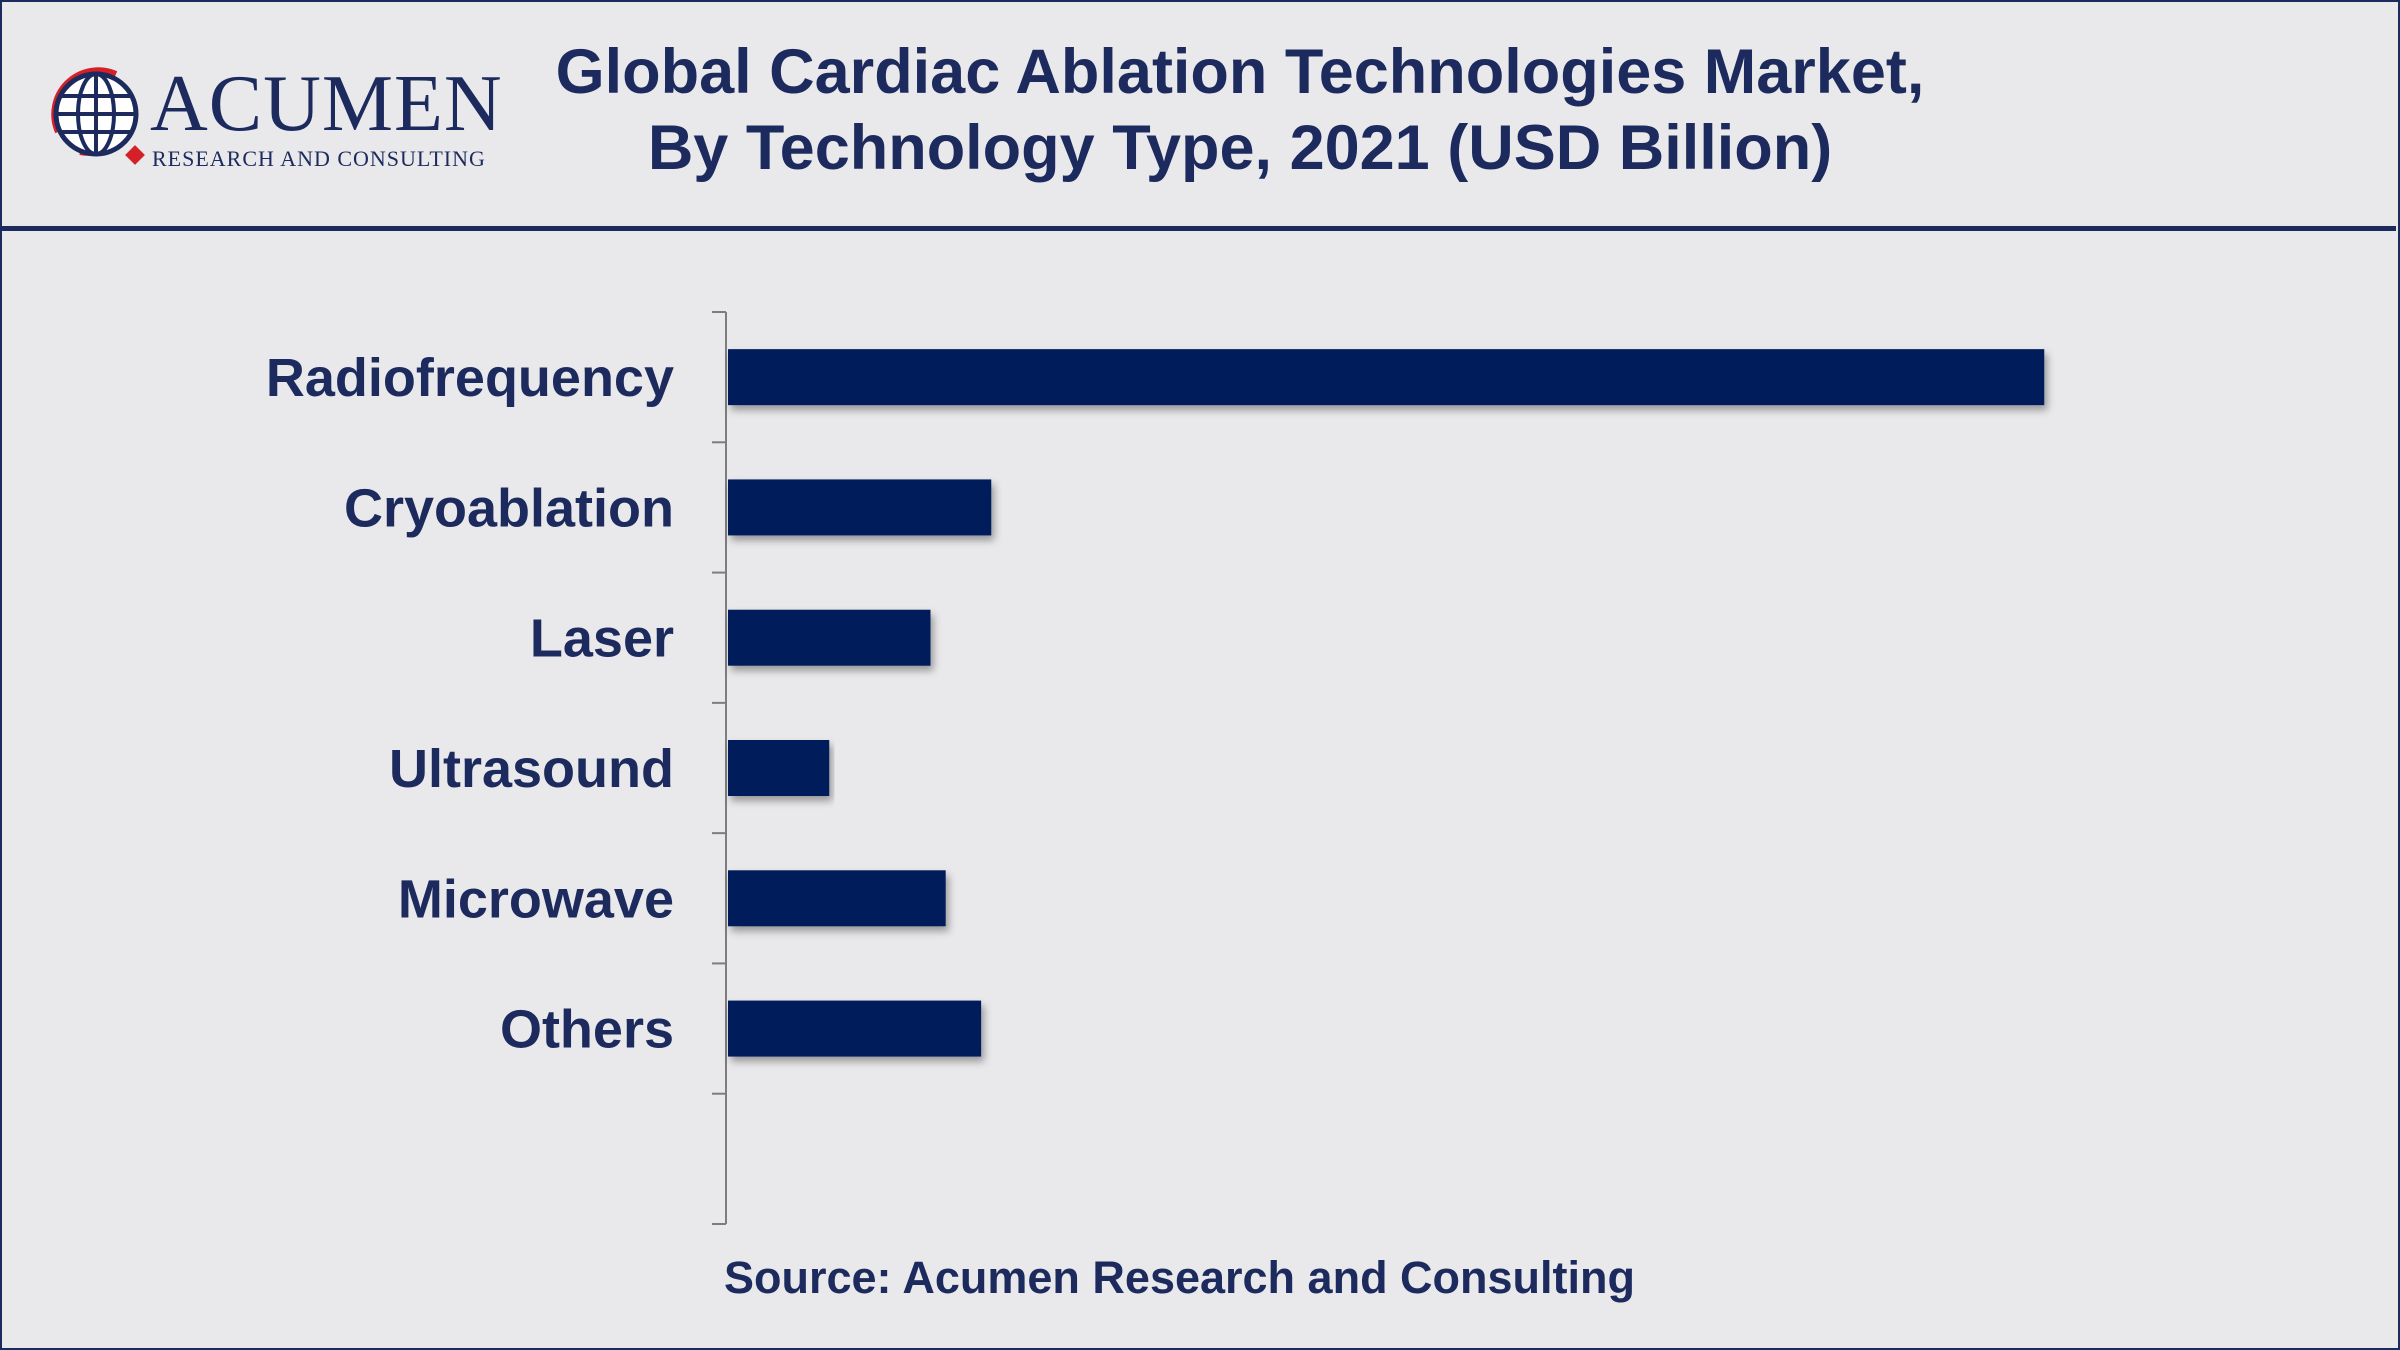  What do you see at coordinates (1240, 148) in the screenshot?
I see `chart-title-line-2: By Technology Type, 2021 (USD Billion)` at bounding box center [1240, 148].